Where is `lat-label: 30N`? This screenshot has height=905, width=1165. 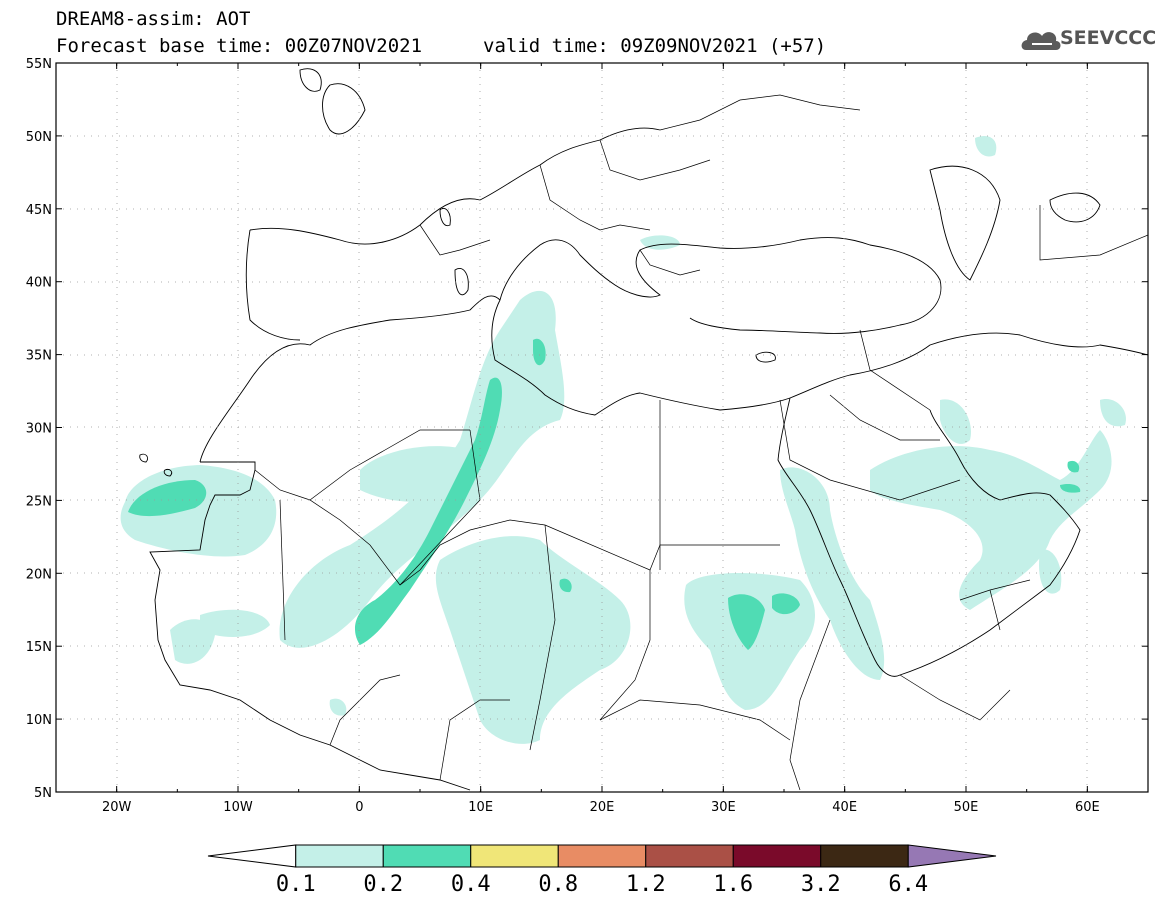
lat-label: 30N is located at coordinates (39, 429).